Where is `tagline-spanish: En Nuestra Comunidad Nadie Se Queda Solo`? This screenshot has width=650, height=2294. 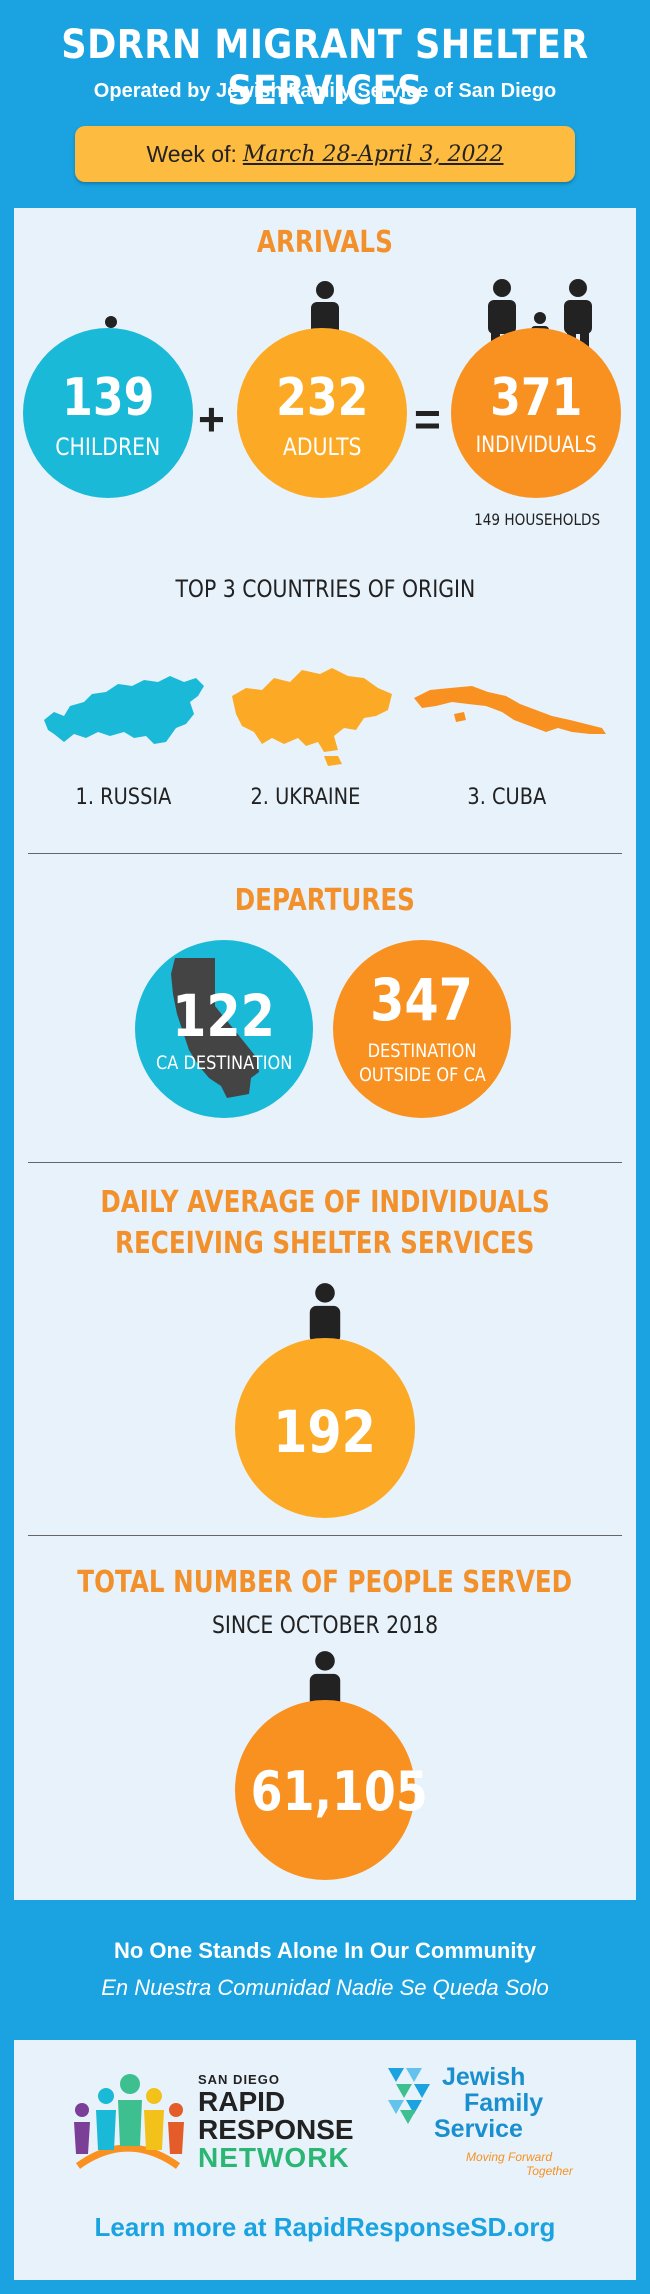 tagline-spanish: En Nuestra Comunidad Nadie Se Queda Solo is located at coordinates (325, 1987).